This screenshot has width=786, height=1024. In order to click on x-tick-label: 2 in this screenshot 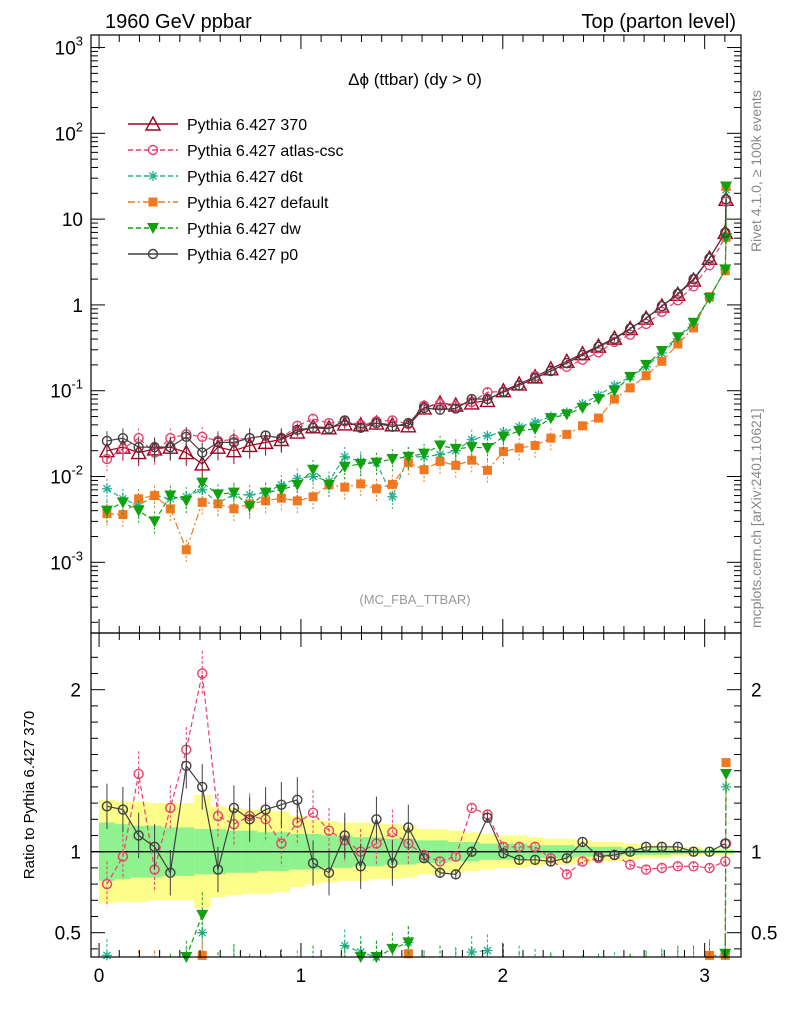, I will do `click(503, 976)`.